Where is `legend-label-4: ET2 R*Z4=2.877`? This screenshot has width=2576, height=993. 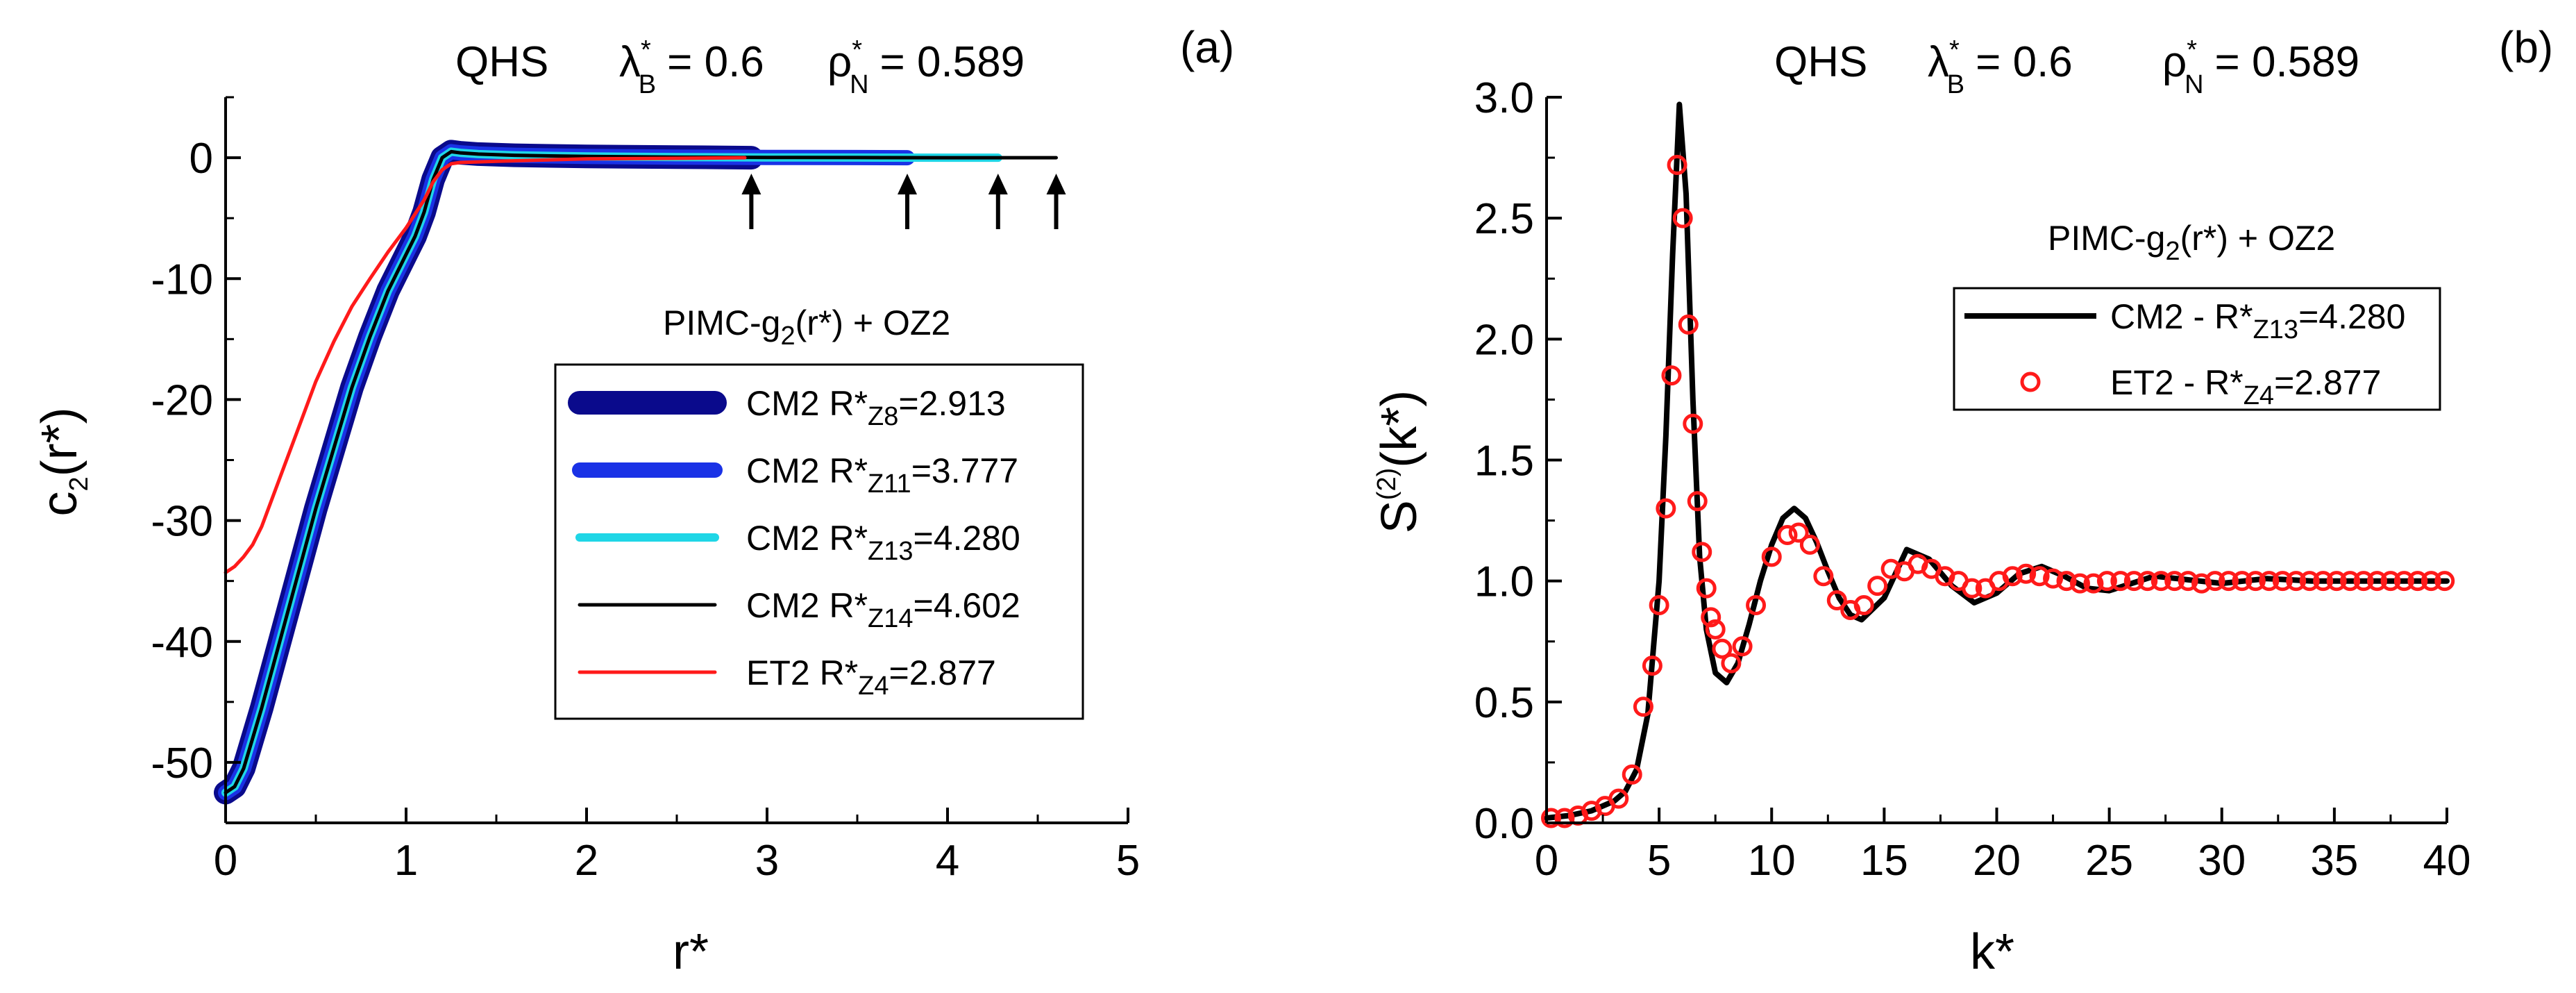
legend-label-4: ET2 R*Z4=2.877 is located at coordinates (871, 677).